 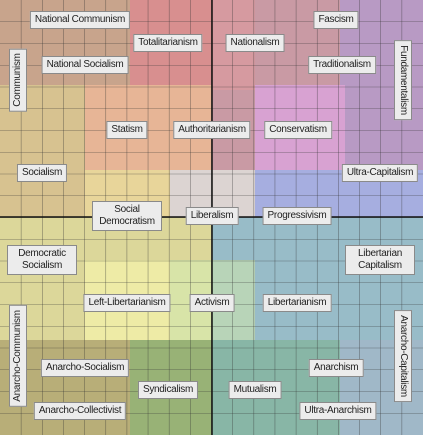 I want to click on label: Ultra-Capitalism, so click(x=380, y=173).